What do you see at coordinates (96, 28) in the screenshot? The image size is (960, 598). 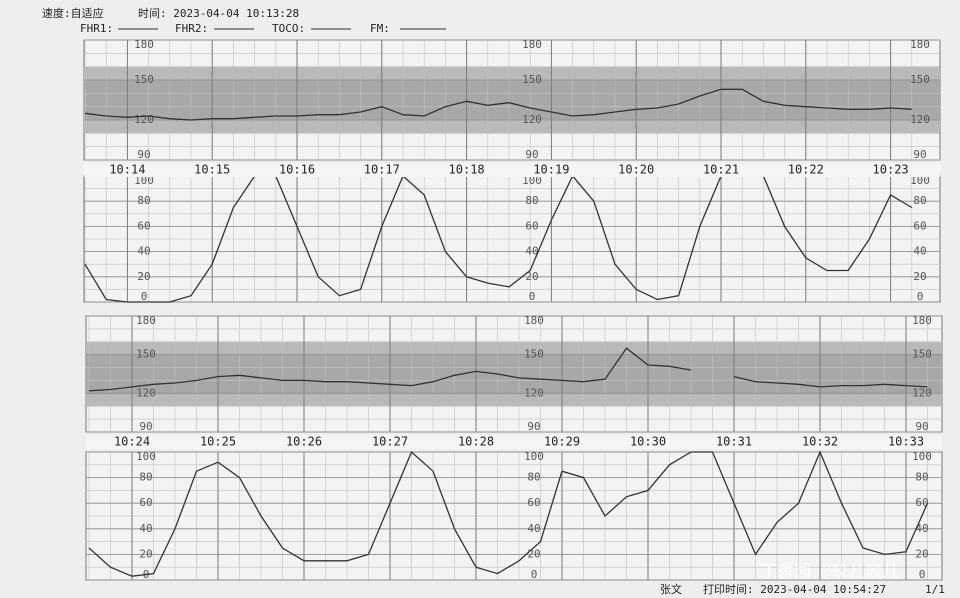 I see `legend-item: FHR1:` at bounding box center [96, 28].